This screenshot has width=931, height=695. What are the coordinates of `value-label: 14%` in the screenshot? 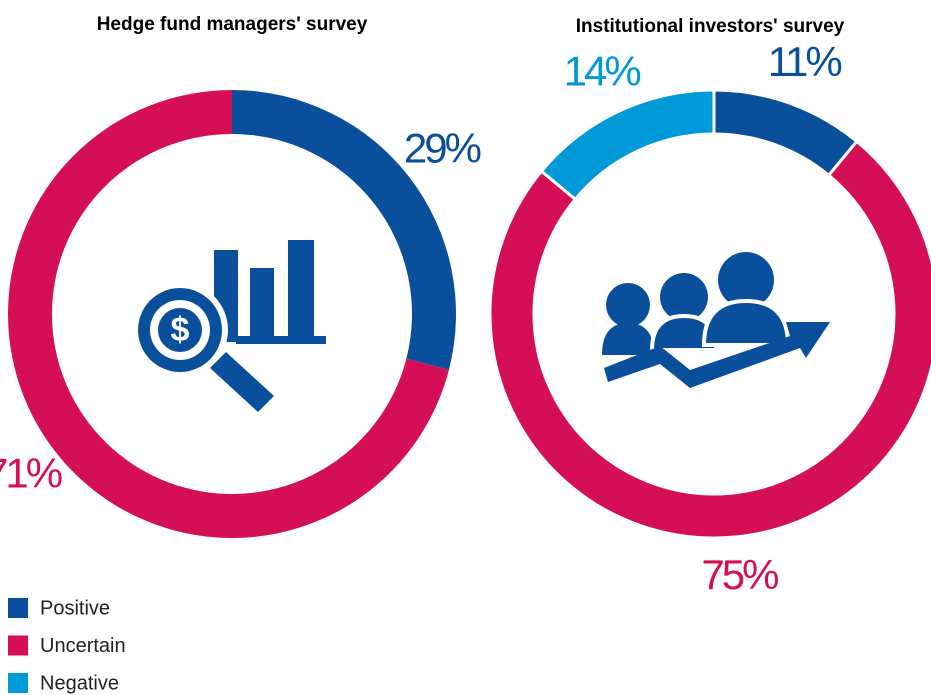 It's located at (602, 70).